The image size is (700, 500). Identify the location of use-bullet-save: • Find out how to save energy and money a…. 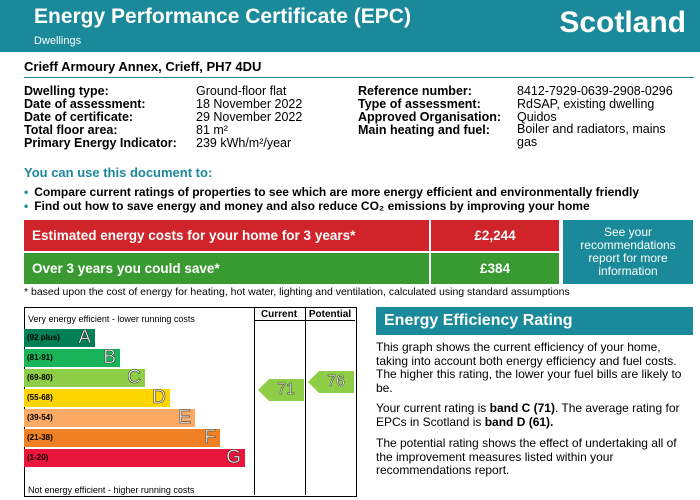
(307, 206).